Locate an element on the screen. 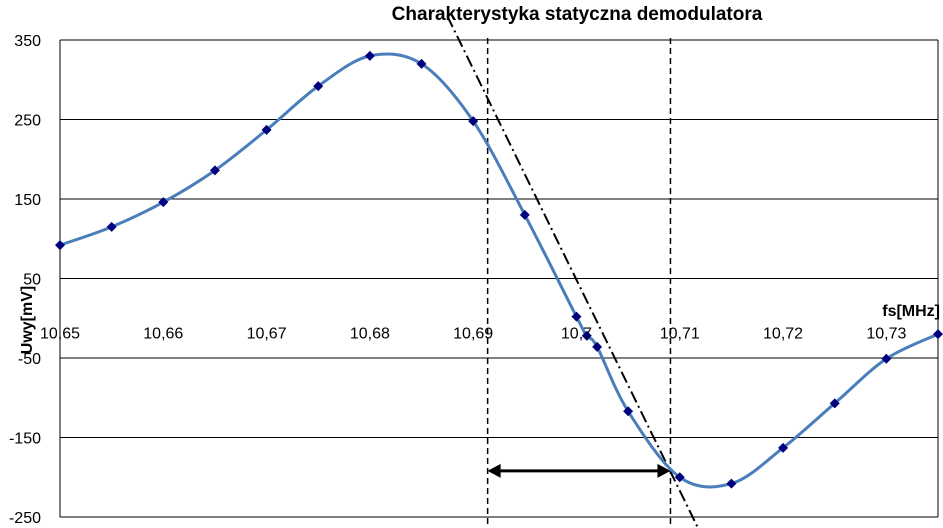  y-axis-title: Uwy[mV] is located at coordinates (27, 320).